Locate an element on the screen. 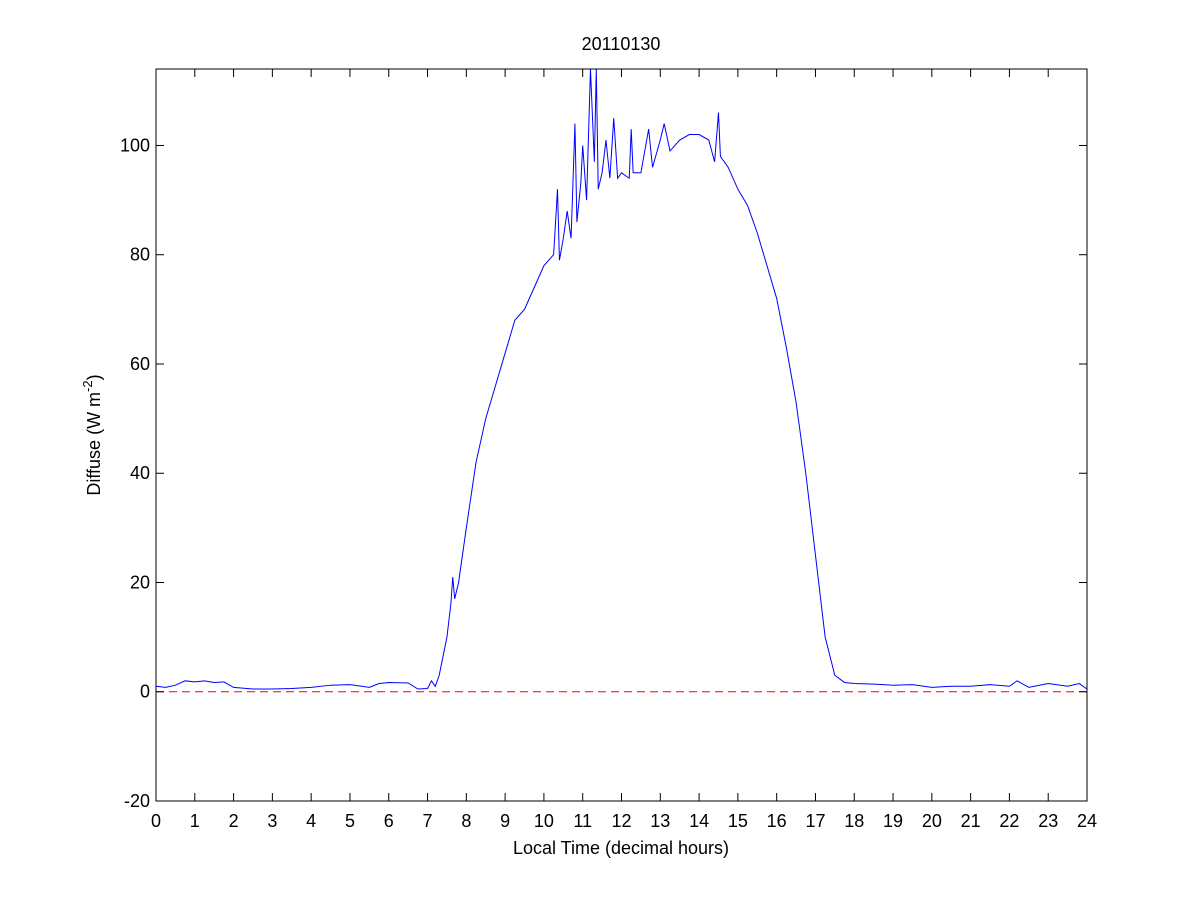 The image size is (1201, 900). y-tick-label: 40 is located at coordinates (140, 473).